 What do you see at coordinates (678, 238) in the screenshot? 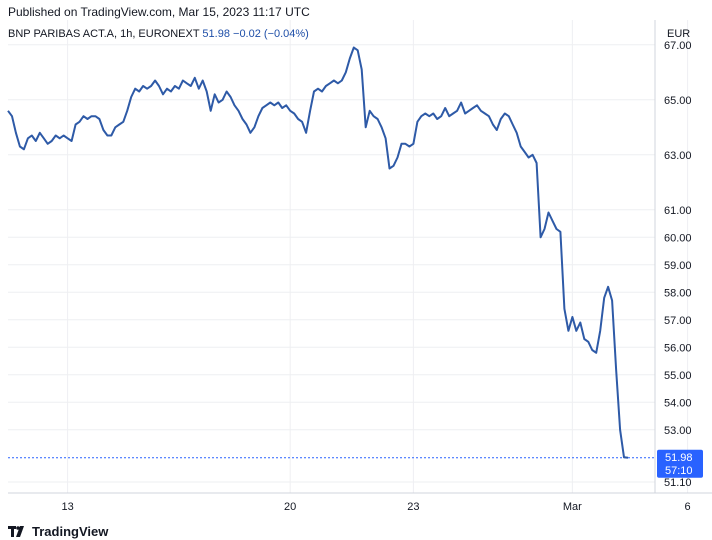
I see `y-tick-label: 60.00` at bounding box center [678, 238].